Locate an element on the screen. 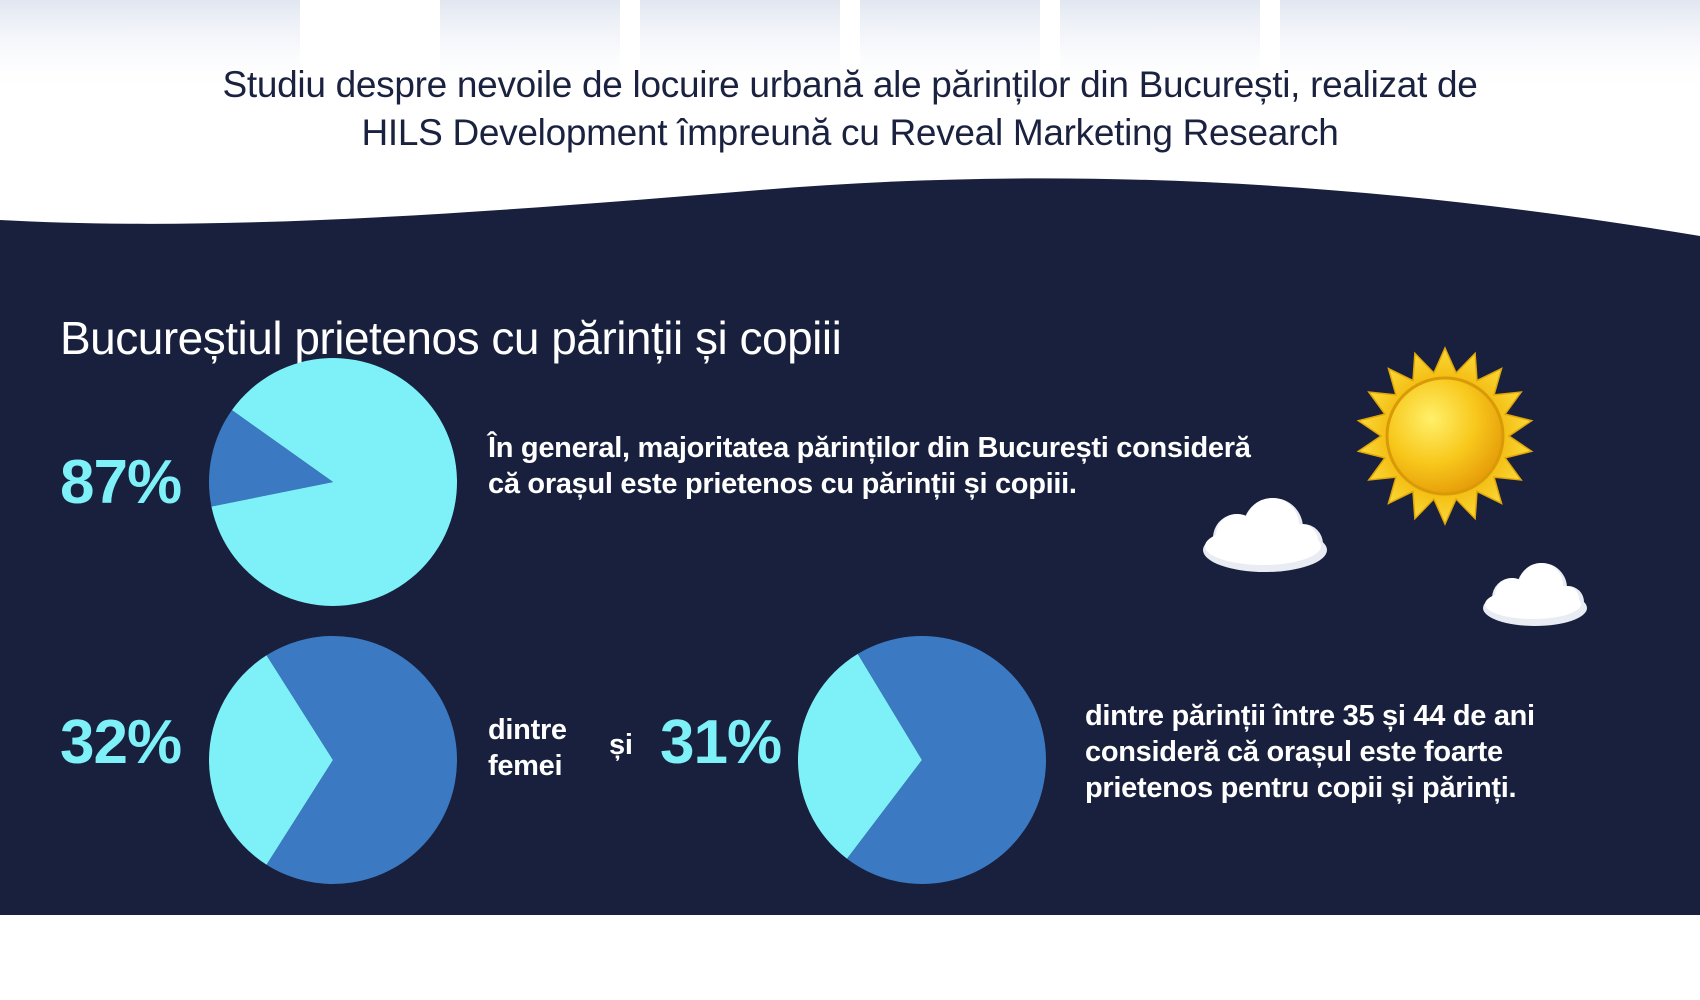 The width and height of the screenshot is (1700, 1000). header-background-stripes is located at coordinates (850, 47).